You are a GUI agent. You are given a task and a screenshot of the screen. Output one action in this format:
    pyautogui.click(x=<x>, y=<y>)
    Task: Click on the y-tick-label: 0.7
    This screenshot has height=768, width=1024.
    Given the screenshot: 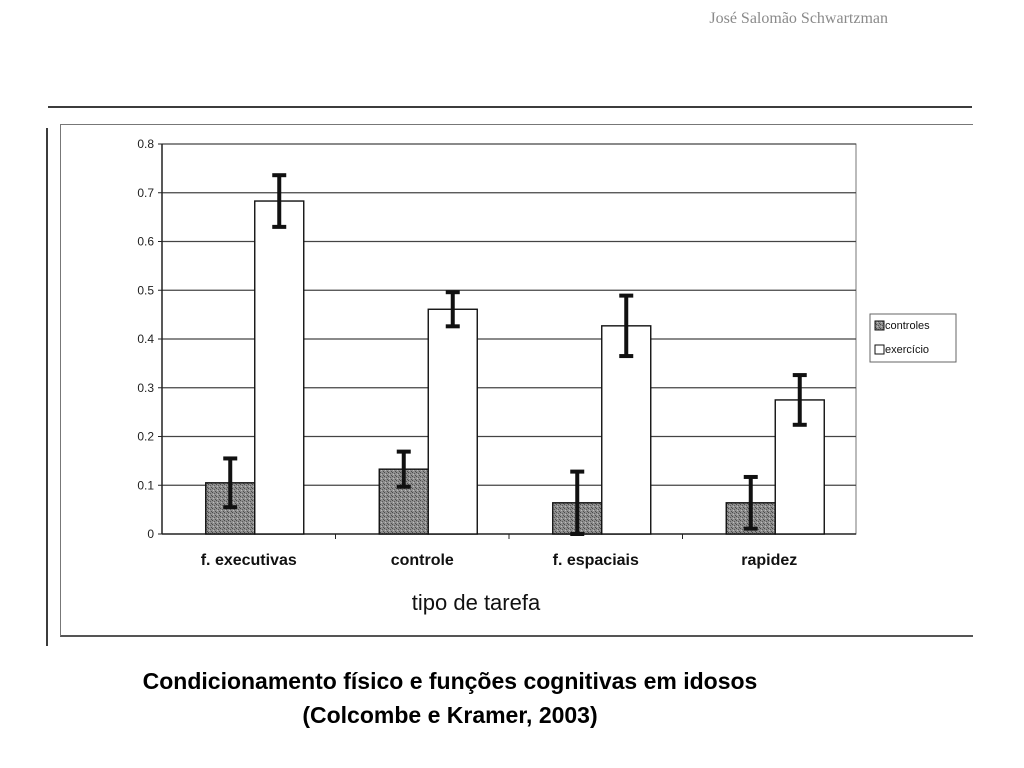 What is the action you would take?
    pyautogui.click(x=145, y=193)
    